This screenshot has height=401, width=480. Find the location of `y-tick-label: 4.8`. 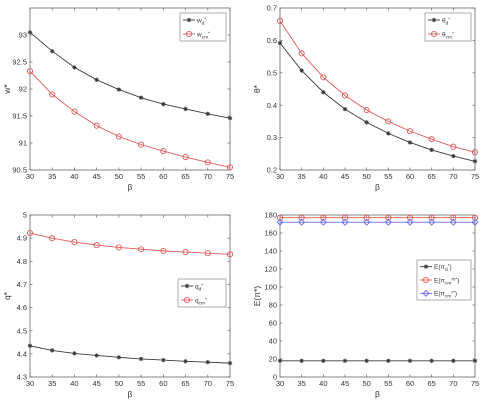

y-tick-label: 4.8 is located at coordinates (22, 261).